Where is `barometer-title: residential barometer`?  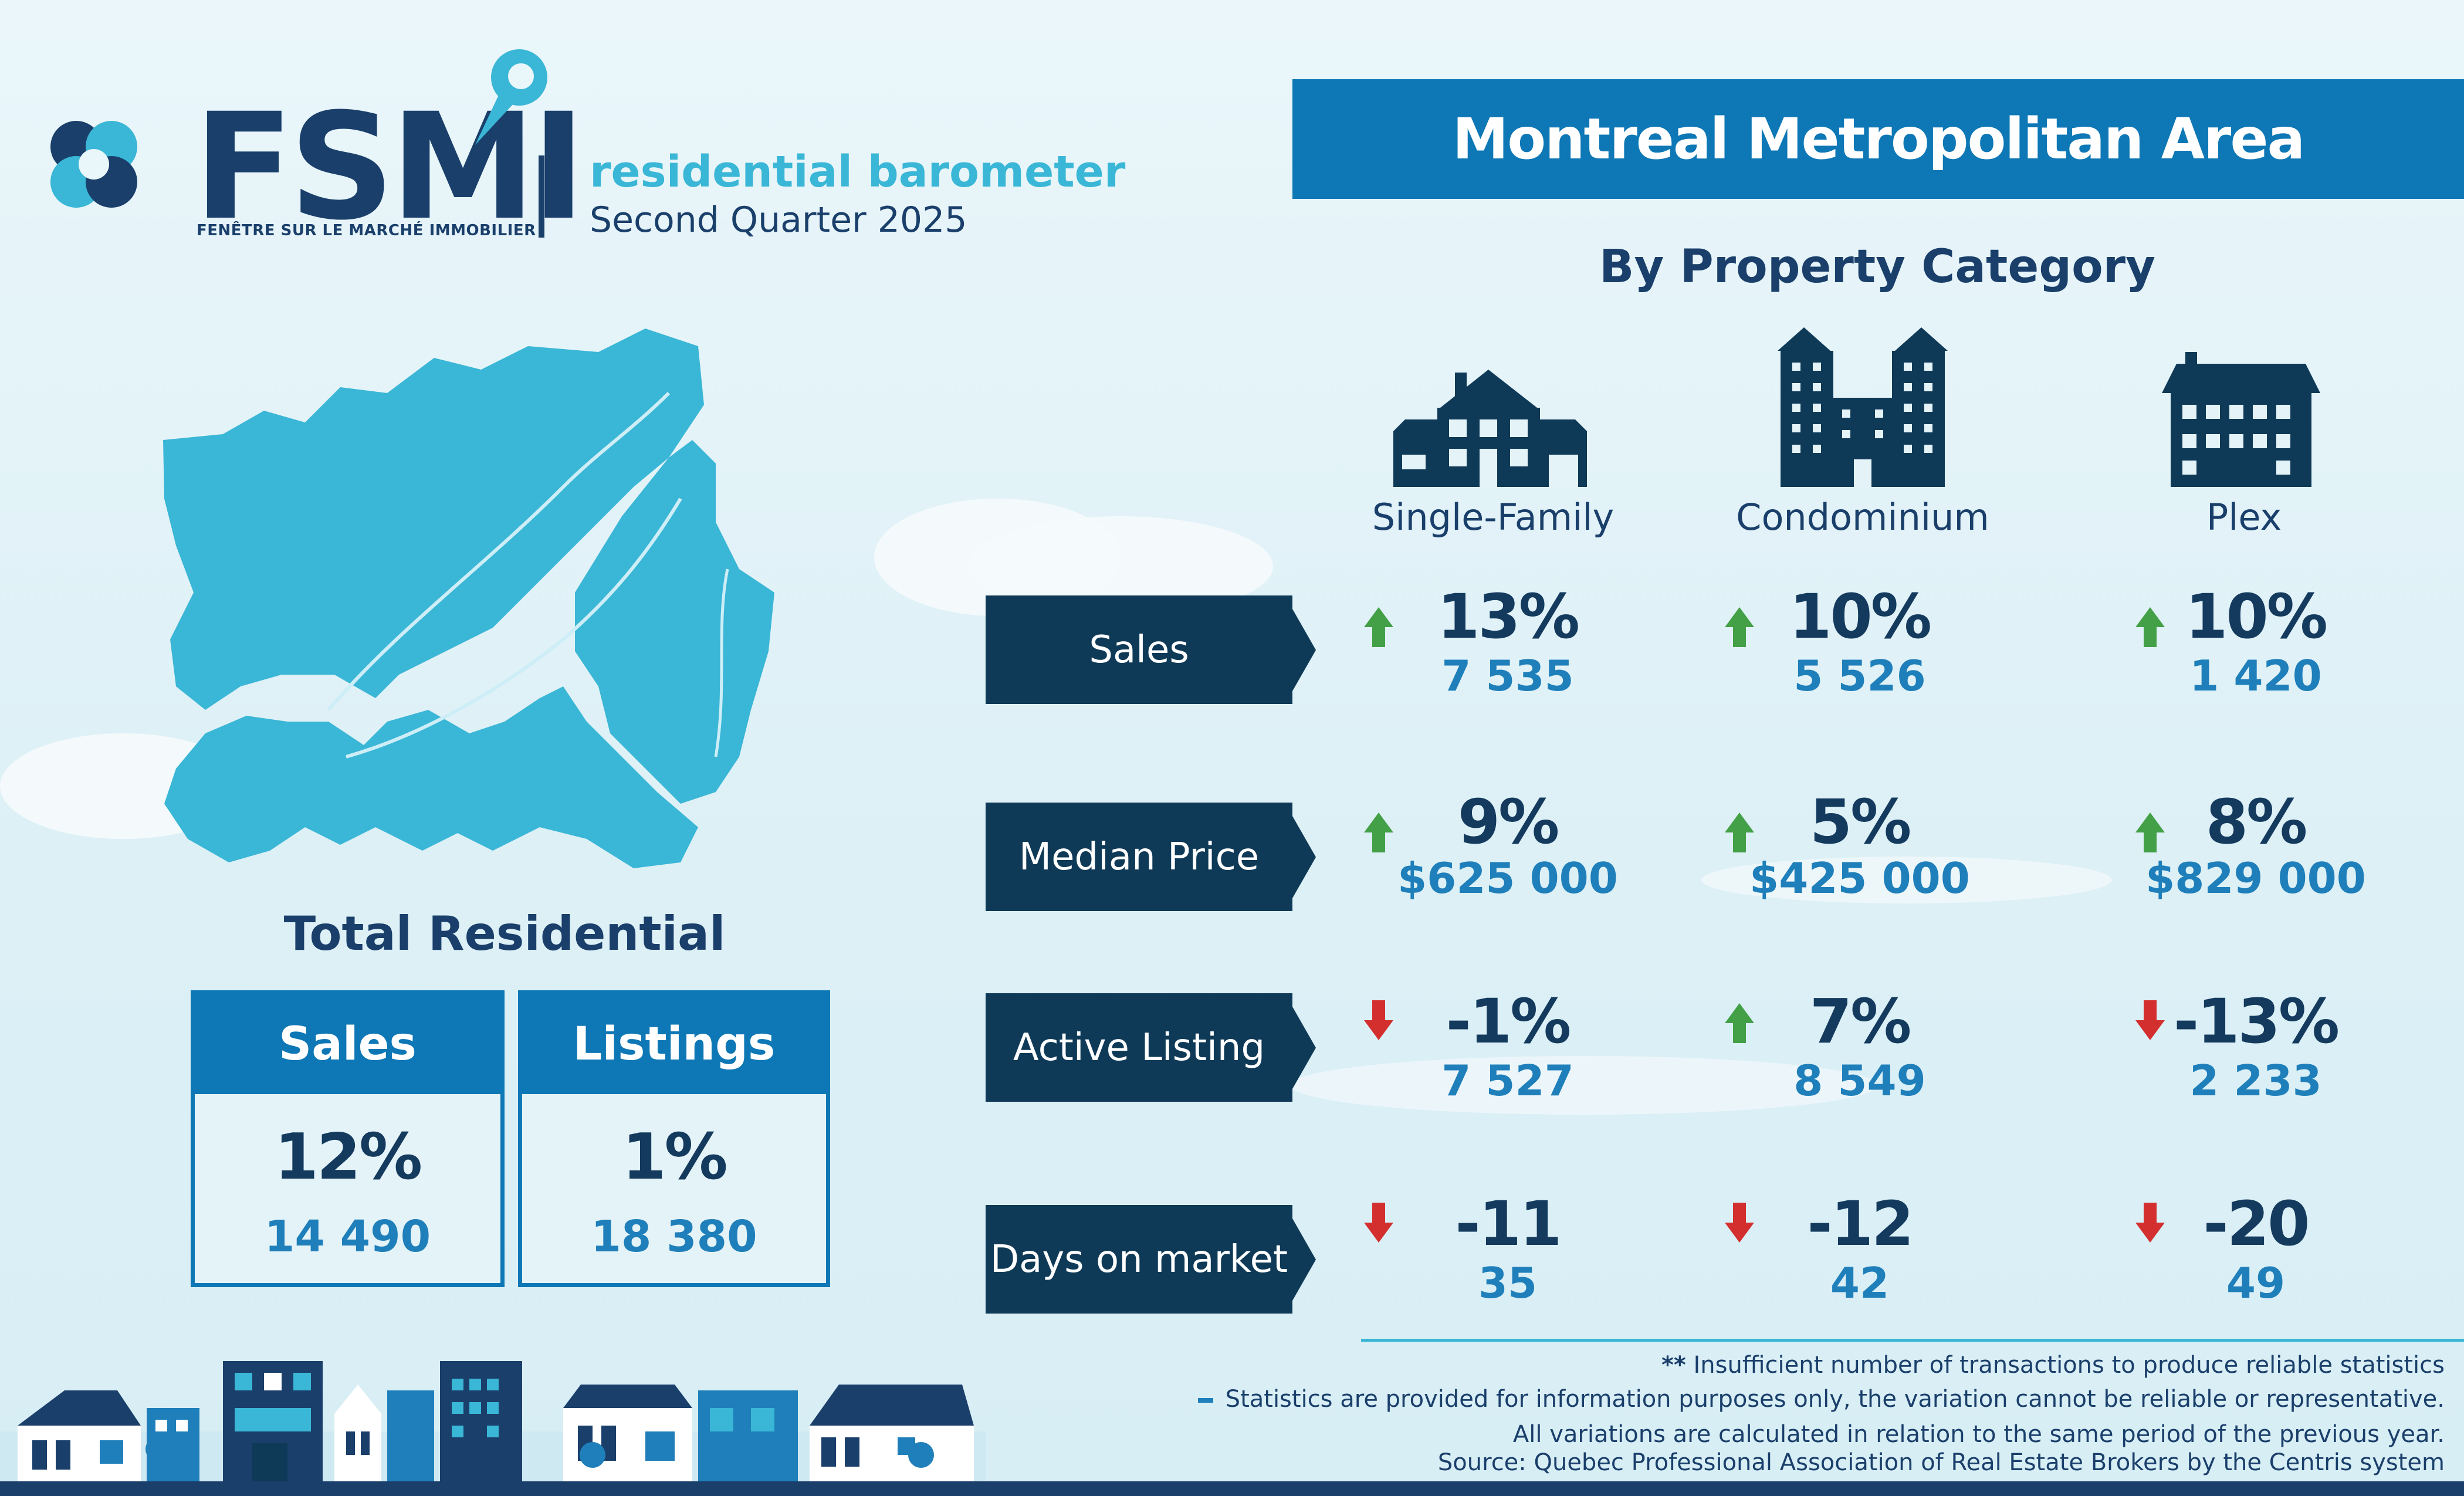 barometer-title: residential barometer is located at coordinates (858, 172).